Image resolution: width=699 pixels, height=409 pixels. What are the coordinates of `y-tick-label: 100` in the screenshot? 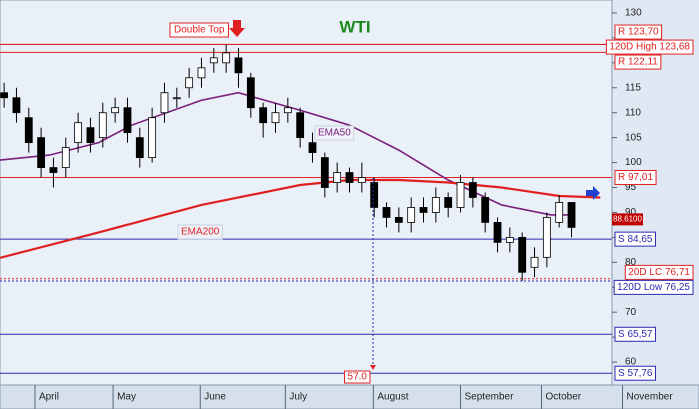 It's located at (633, 162).